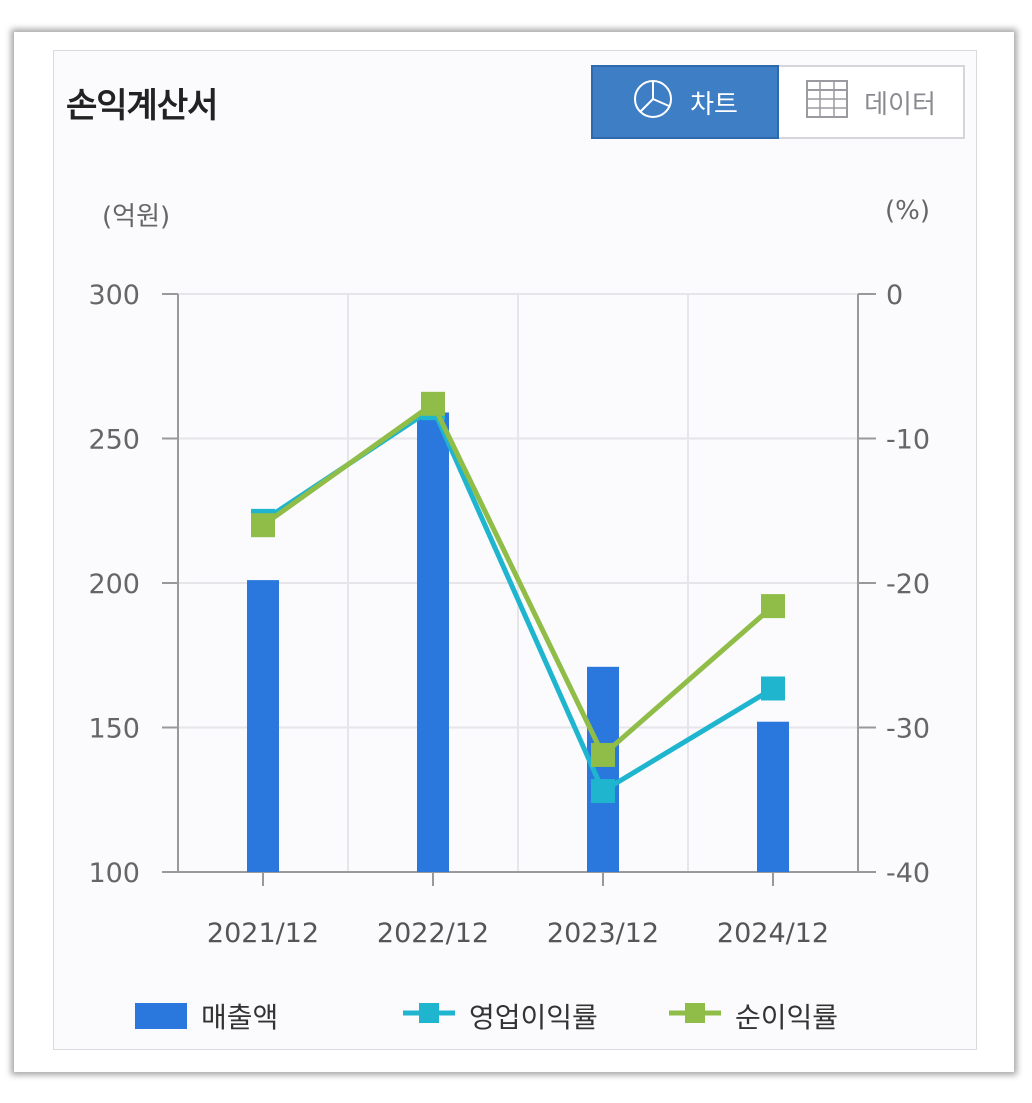  What do you see at coordinates (429, 1016) in the screenshot?
I see `legend-swatch-operating-margin` at bounding box center [429, 1016].